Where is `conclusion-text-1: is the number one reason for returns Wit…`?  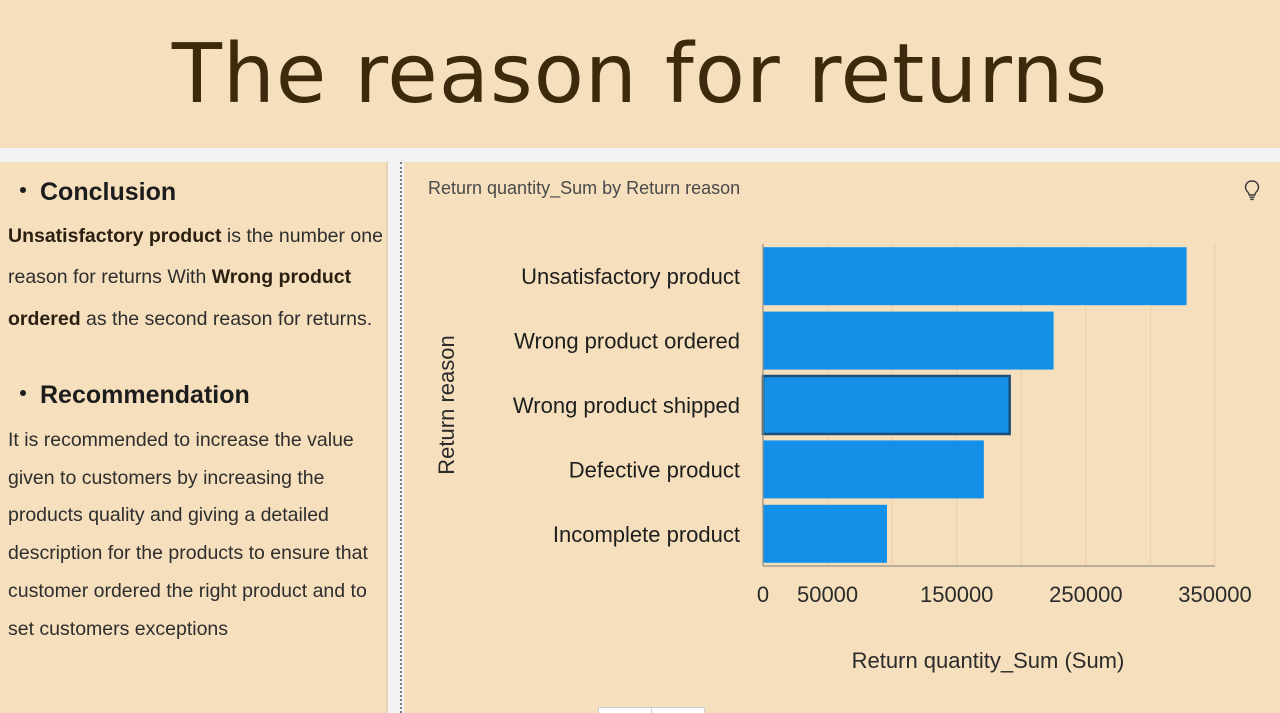 conclusion-text-1: is the number one reason for returns Wit… is located at coordinates (195, 257).